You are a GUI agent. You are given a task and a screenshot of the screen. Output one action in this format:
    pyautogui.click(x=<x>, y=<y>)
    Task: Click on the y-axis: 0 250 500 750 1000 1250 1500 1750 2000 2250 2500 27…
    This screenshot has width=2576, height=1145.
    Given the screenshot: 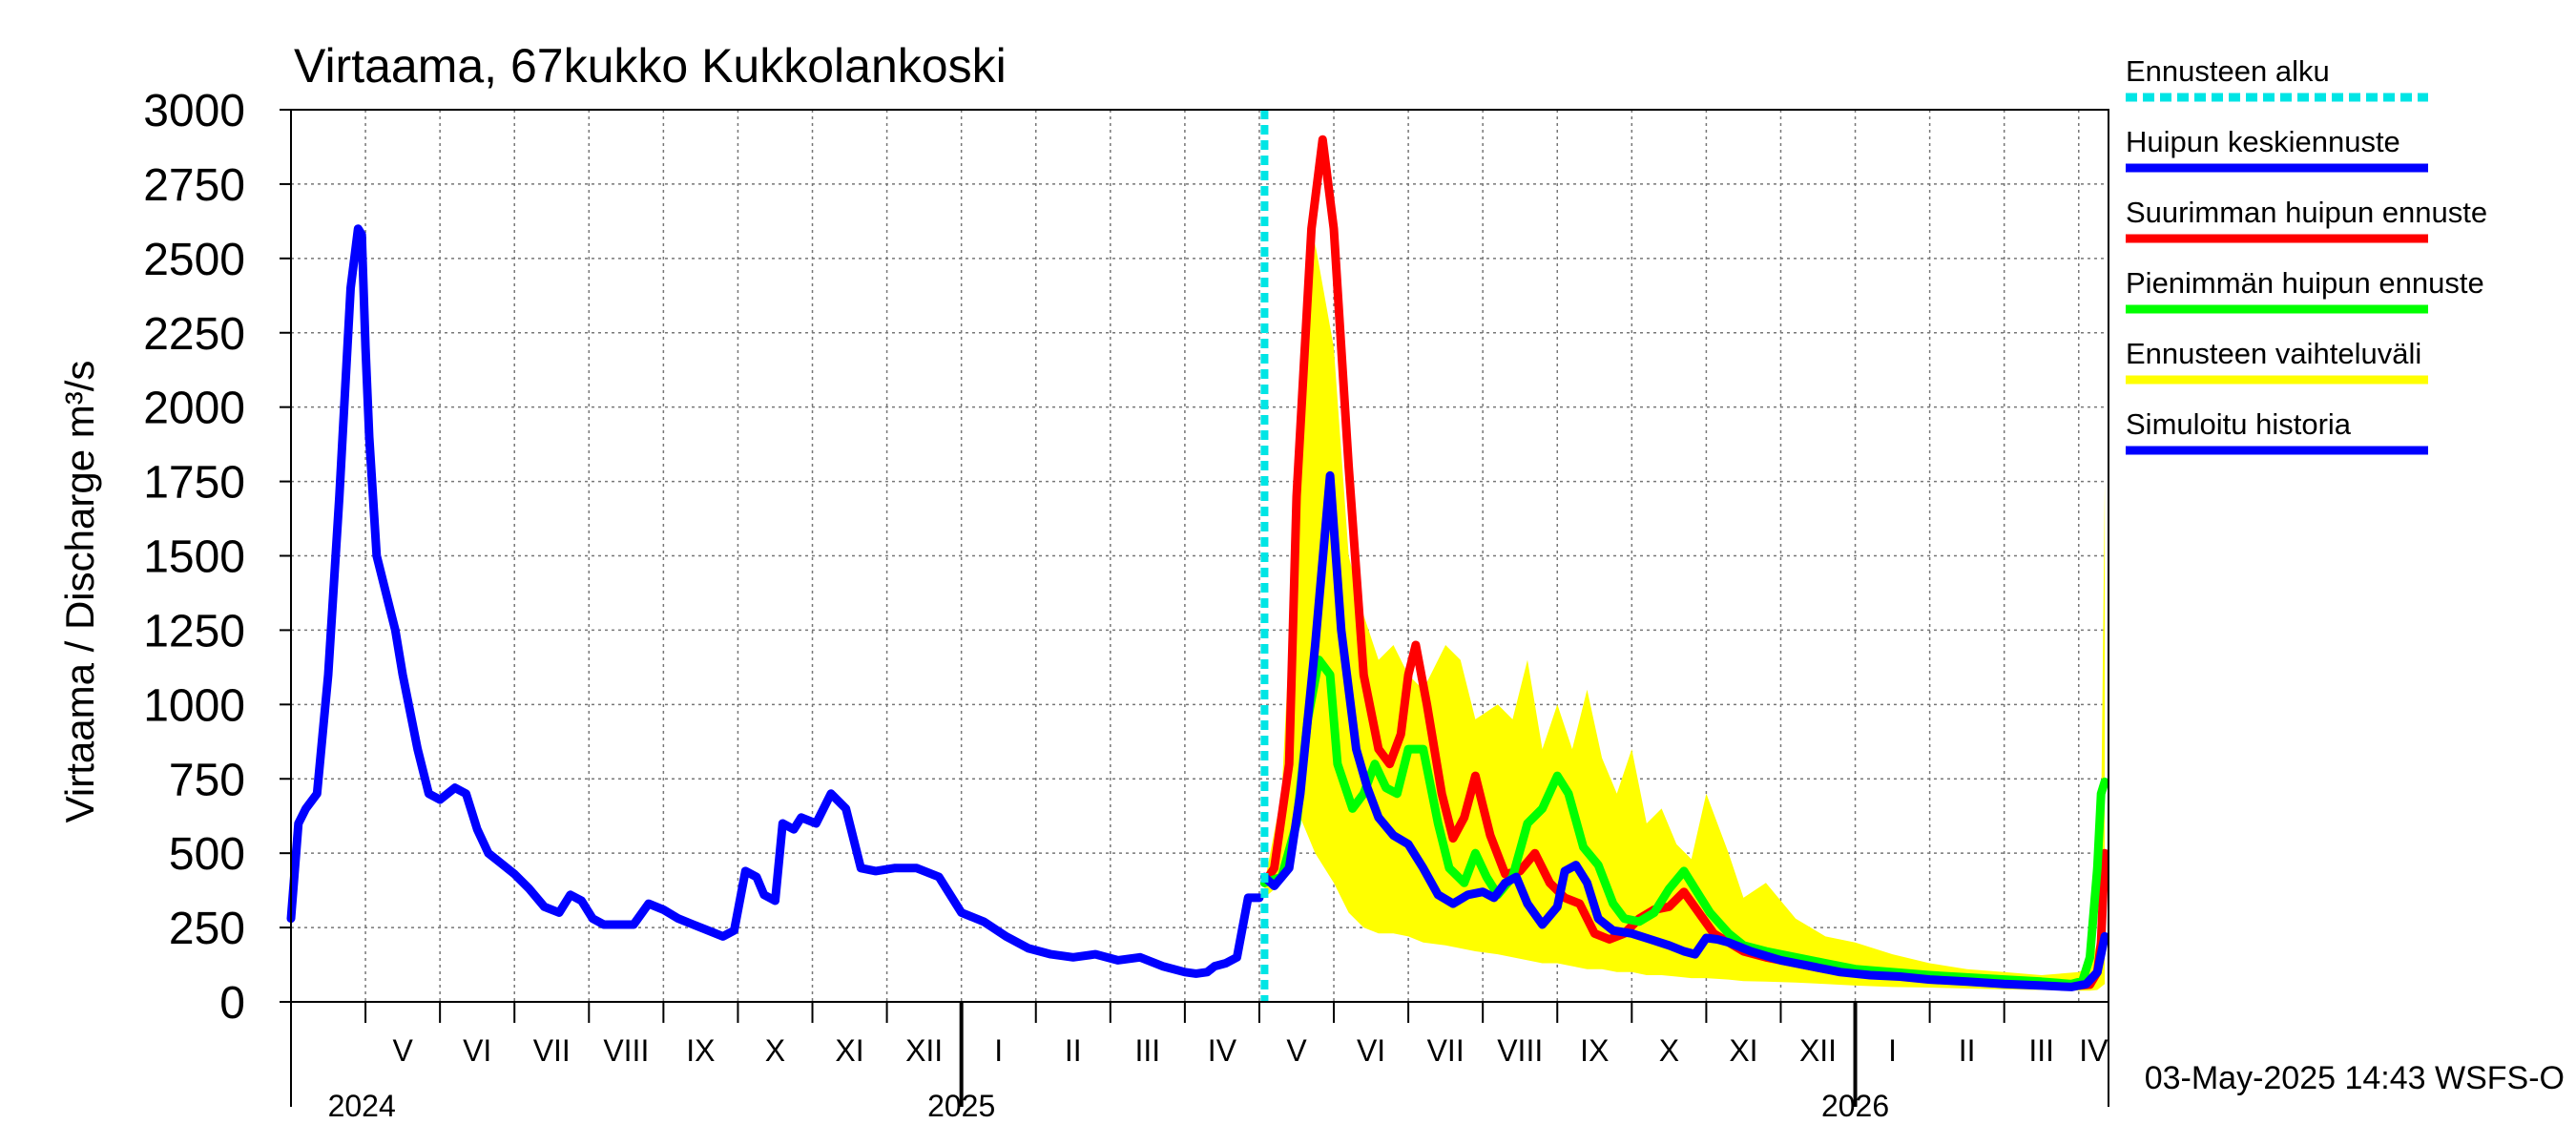 What is the action you would take?
    pyautogui.click(x=217, y=557)
    